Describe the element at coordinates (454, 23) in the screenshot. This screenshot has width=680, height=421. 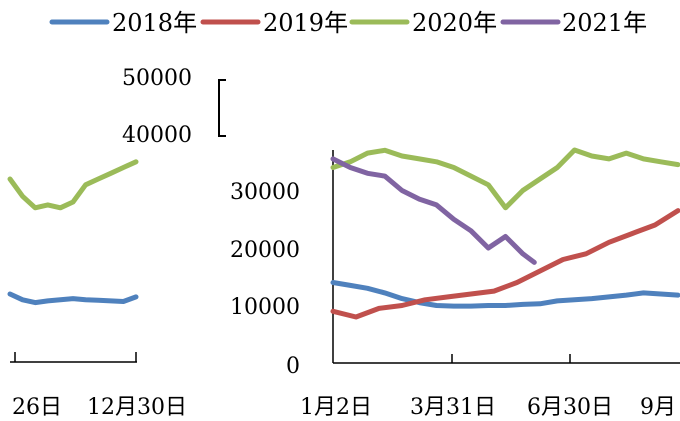
I see `legend-label-2020: 2020年` at that location.